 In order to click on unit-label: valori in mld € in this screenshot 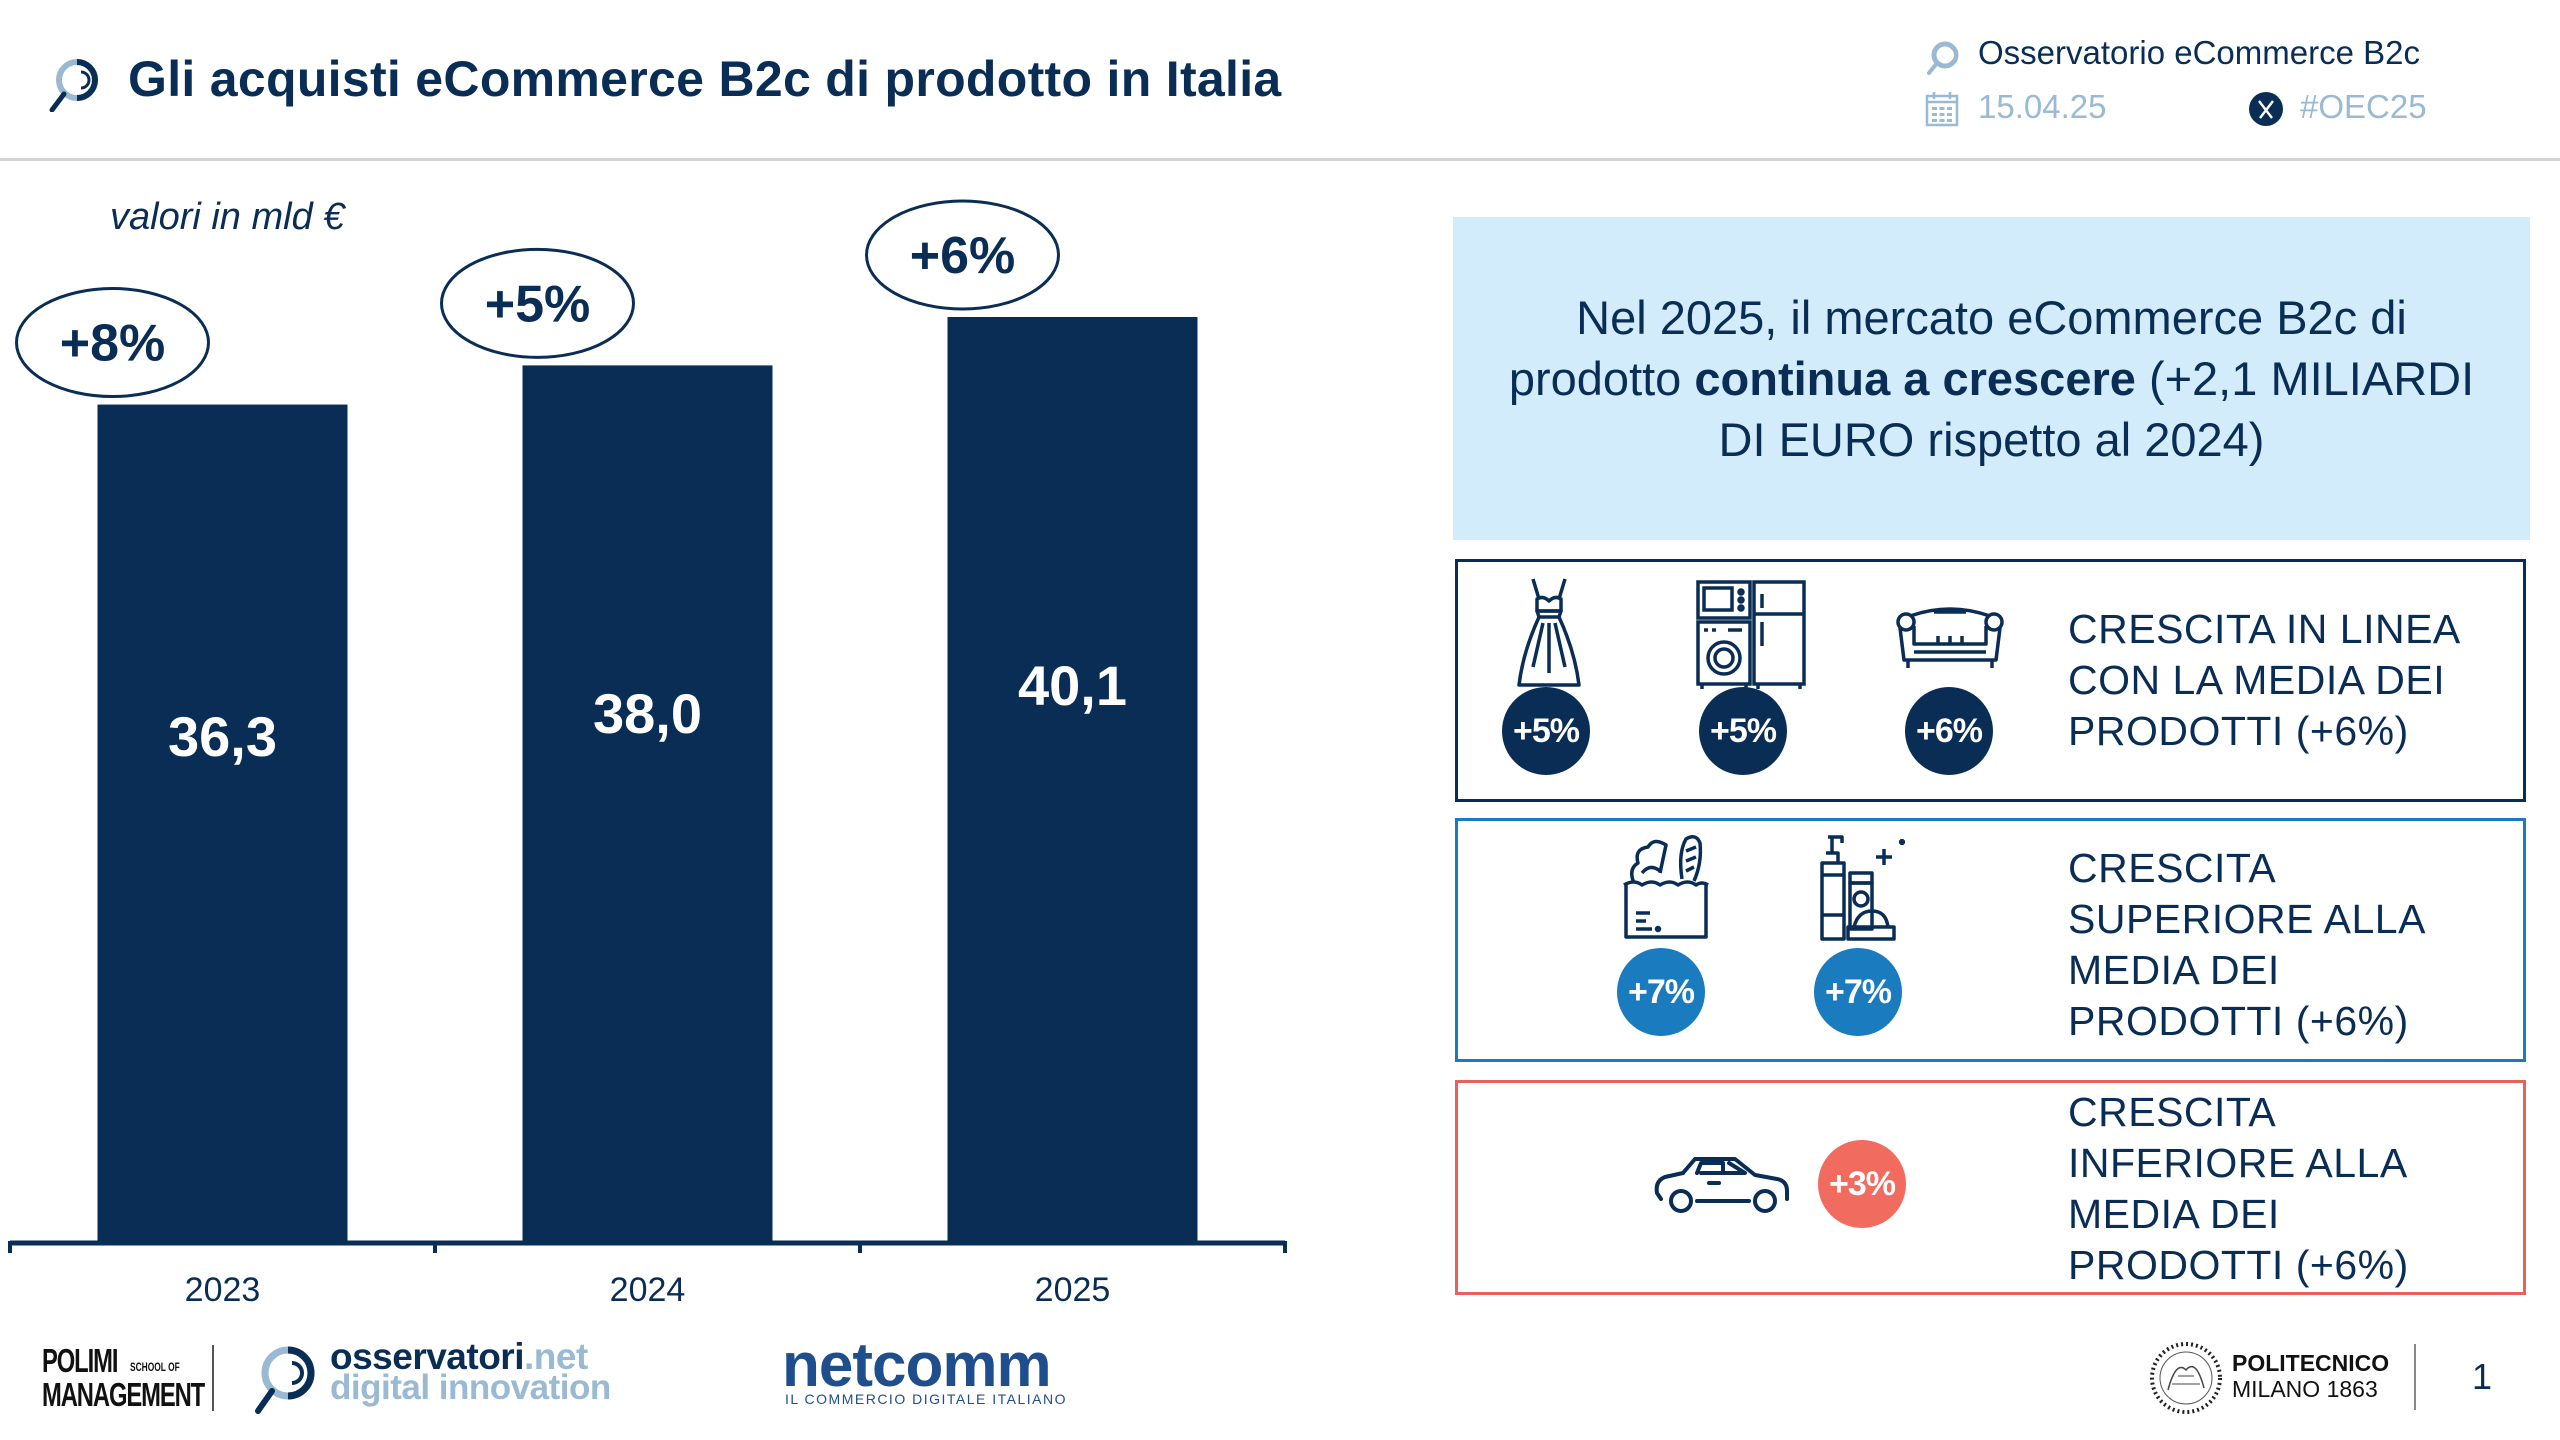, I will do `click(227, 217)`.